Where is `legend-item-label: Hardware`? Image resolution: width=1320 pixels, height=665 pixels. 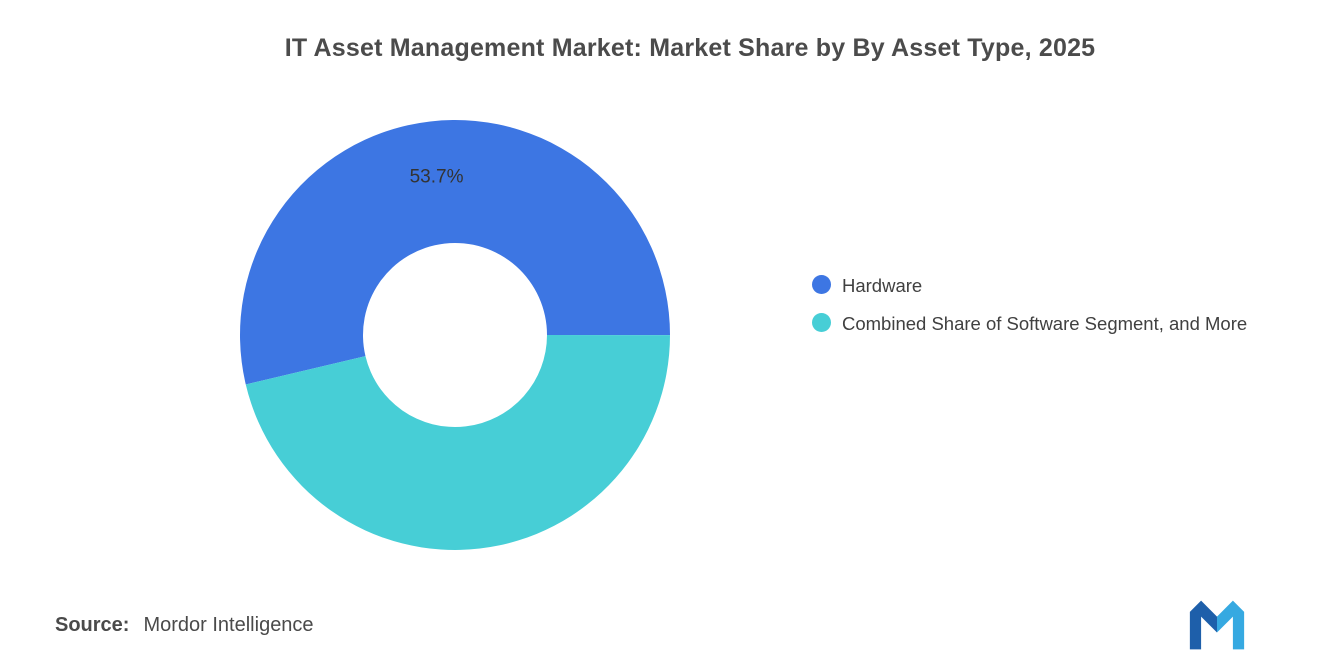
legend-item-label: Hardware is located at coordinates (882, 285).